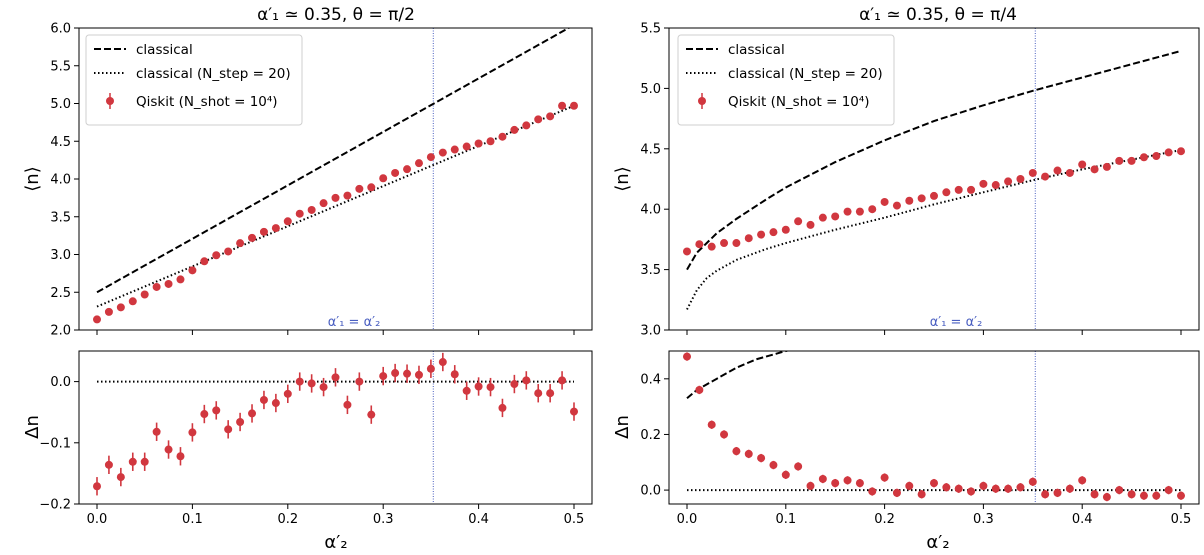  Describe the element at coordinates (32, 178) in the screenshot. I see `left-top-ylabel: ⟨n⟩` at that location.